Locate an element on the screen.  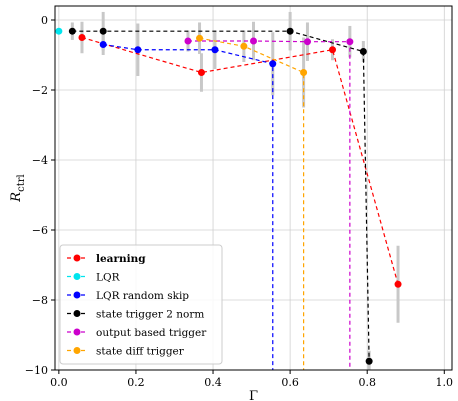
x-axis-label: Γ is located at coordinates (253, 395).